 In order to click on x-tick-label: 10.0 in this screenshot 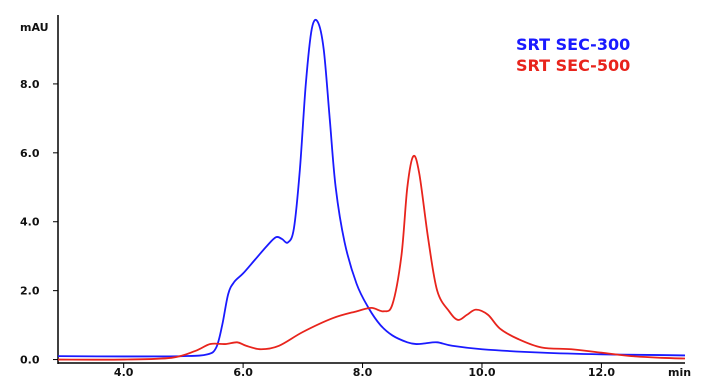, I will do `click(481, 372)`.